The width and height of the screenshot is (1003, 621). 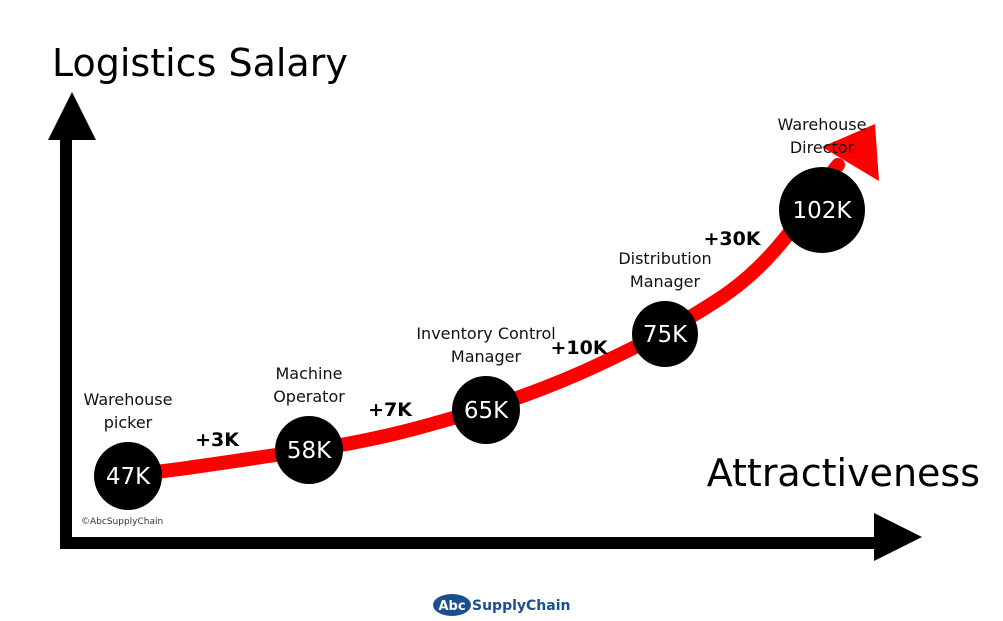 What do you see at coordinates (485, 333) in the screenshot?
I see `role-label: Inventory Control` at bounding box center [485, 333].